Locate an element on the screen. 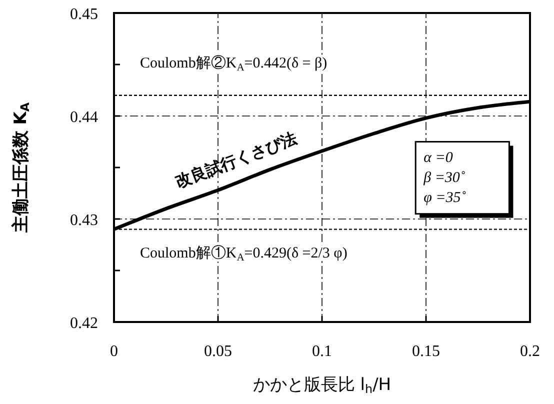 The height and width of the screenshot is (404, 554). y-tick-label: 0.42 is located at coordinates (84, 323).